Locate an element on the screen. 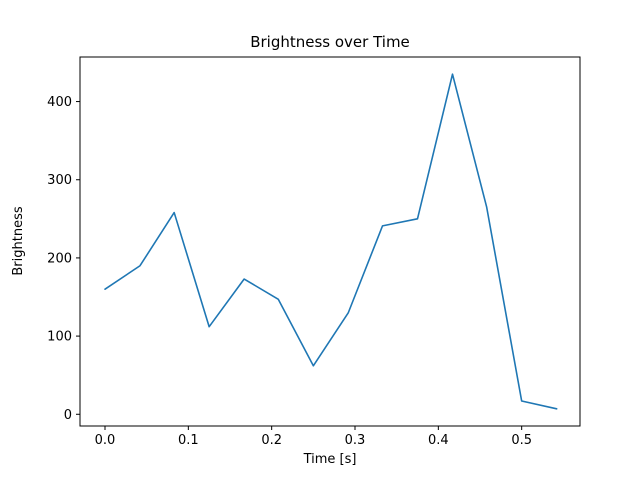  x-tick-label: 0.3 is located at coordinates (355, 440).